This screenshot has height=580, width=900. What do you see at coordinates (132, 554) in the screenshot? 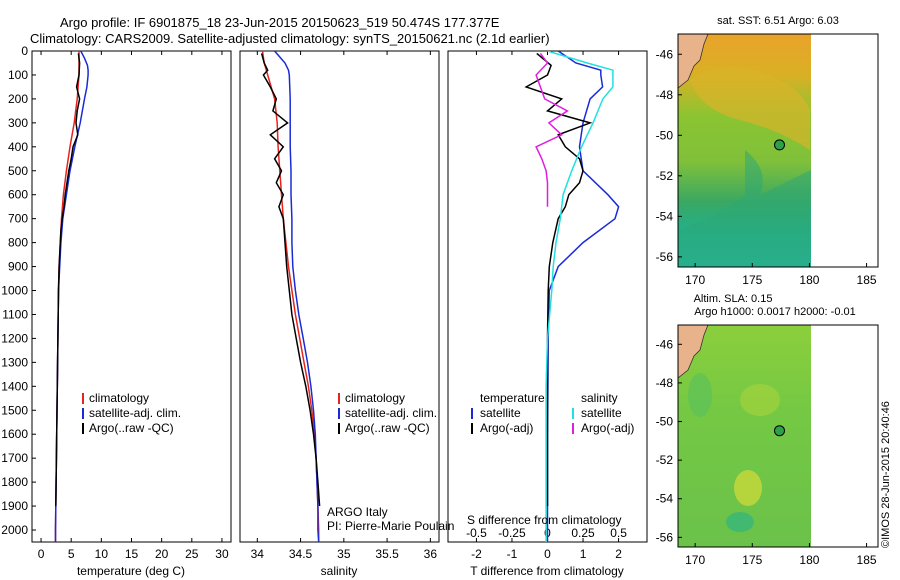
I see `x-tick-label: 15` at bounding box center [132, 554].